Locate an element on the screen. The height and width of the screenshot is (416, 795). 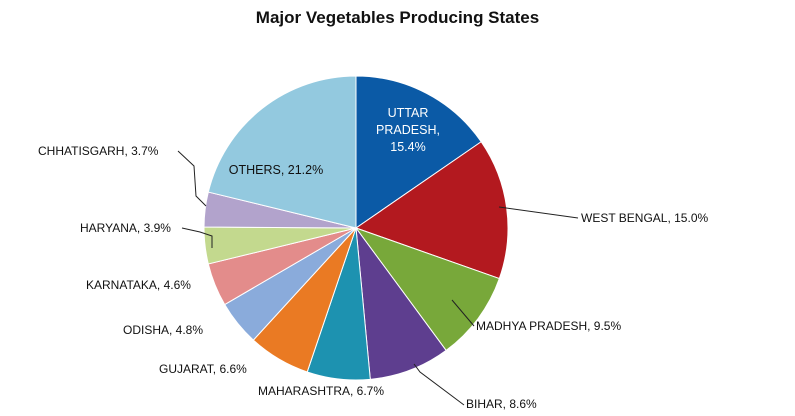
leader-line-bihar is located at coordinates (439, 384).